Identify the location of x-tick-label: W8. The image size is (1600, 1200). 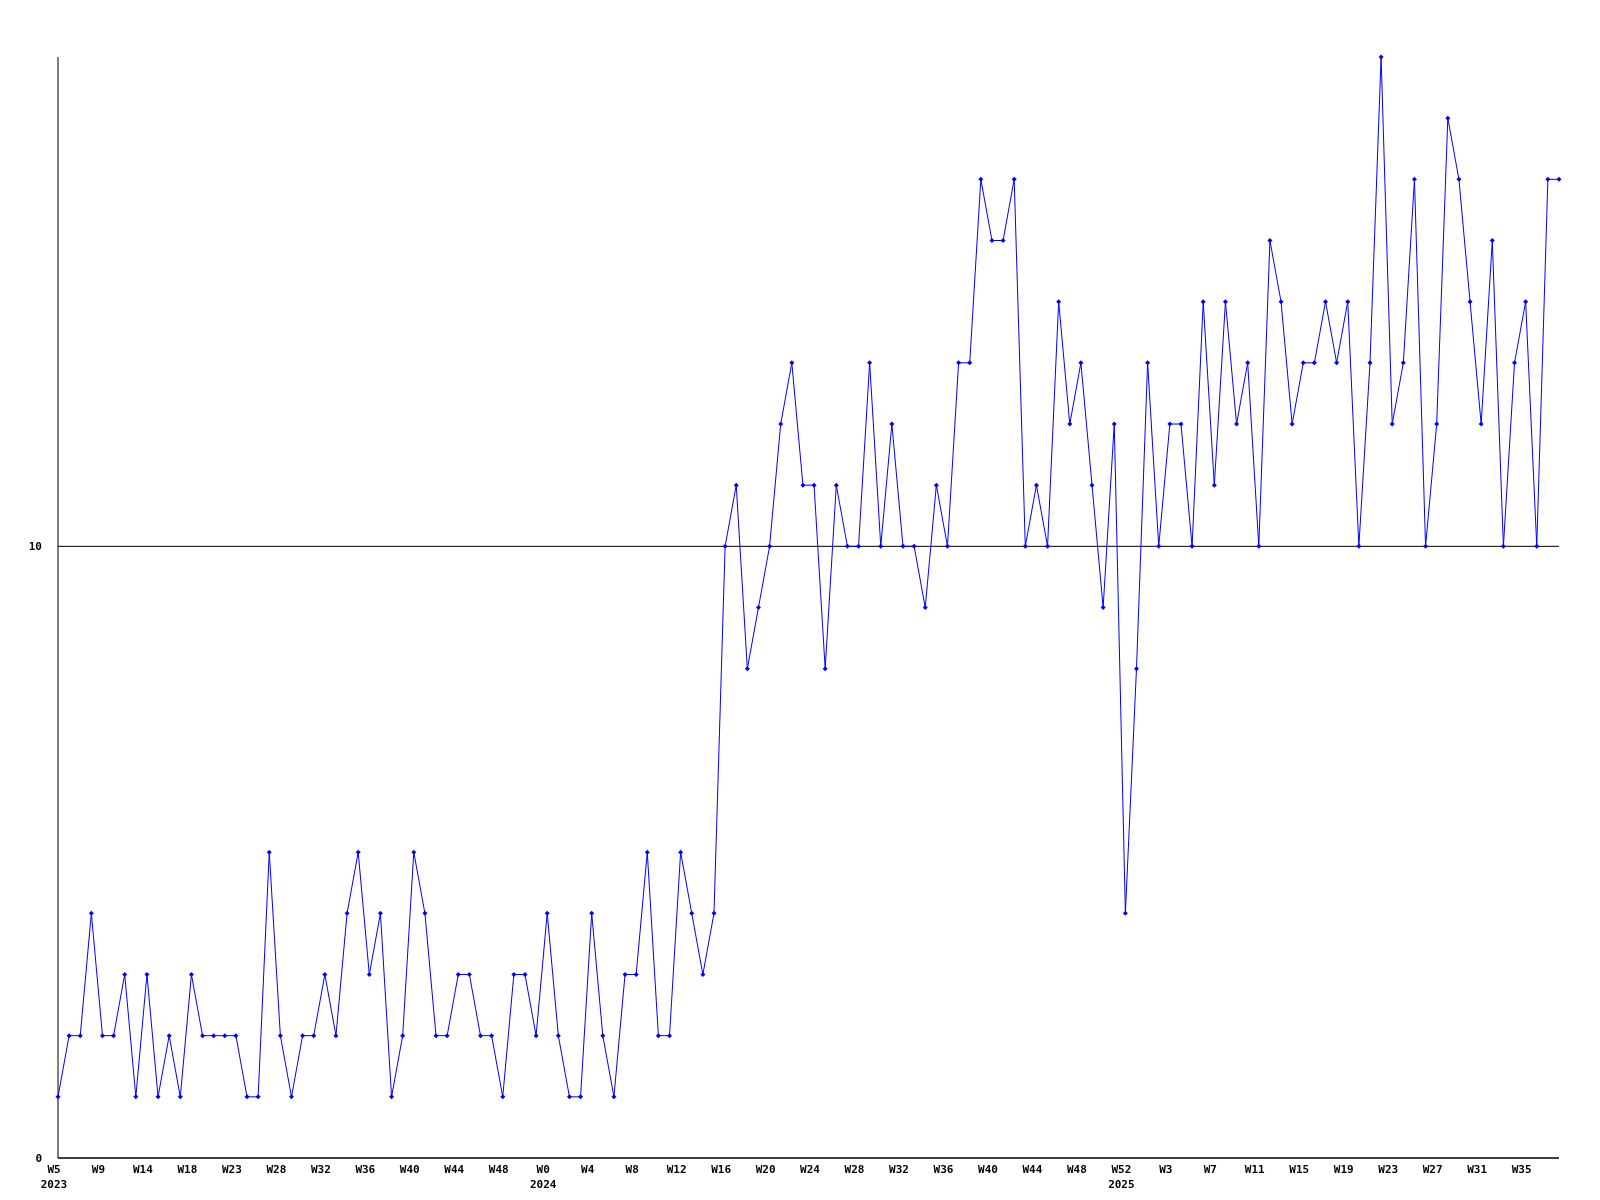
(632, 1169).